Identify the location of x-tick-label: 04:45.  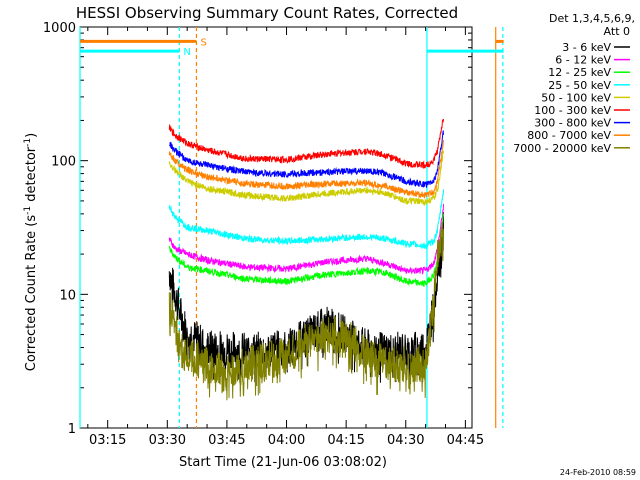
(465, 440).